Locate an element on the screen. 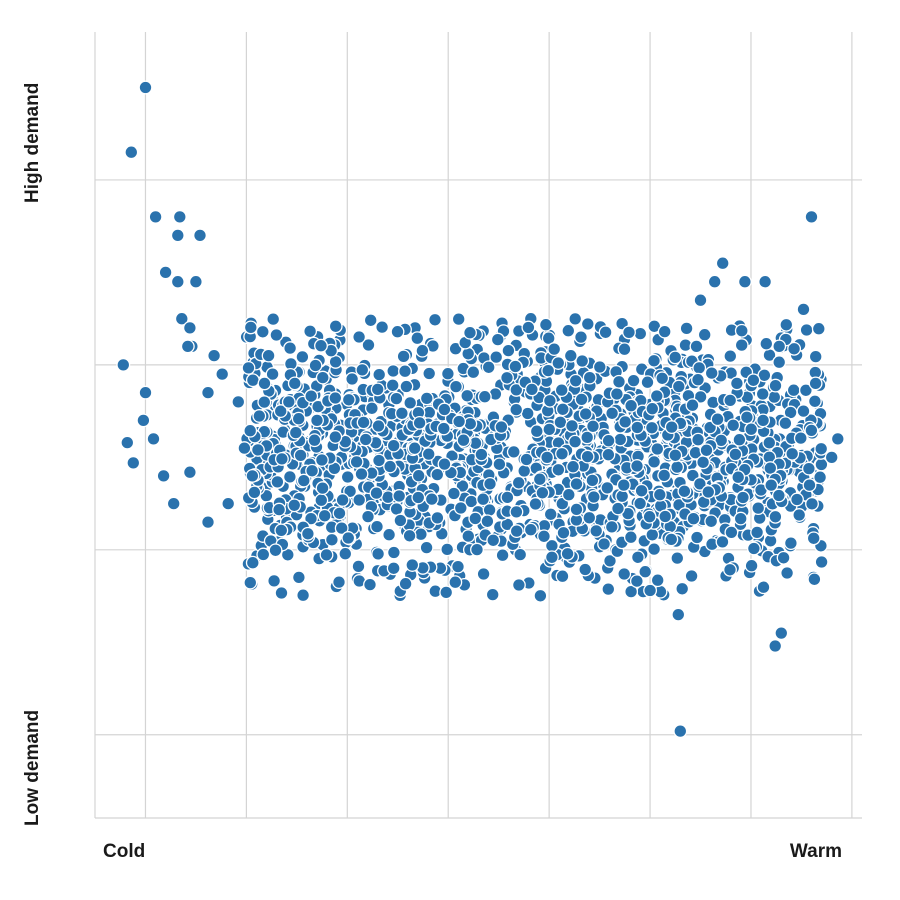  x-axis-label-high: Warm is located at coordinates (816, 851).